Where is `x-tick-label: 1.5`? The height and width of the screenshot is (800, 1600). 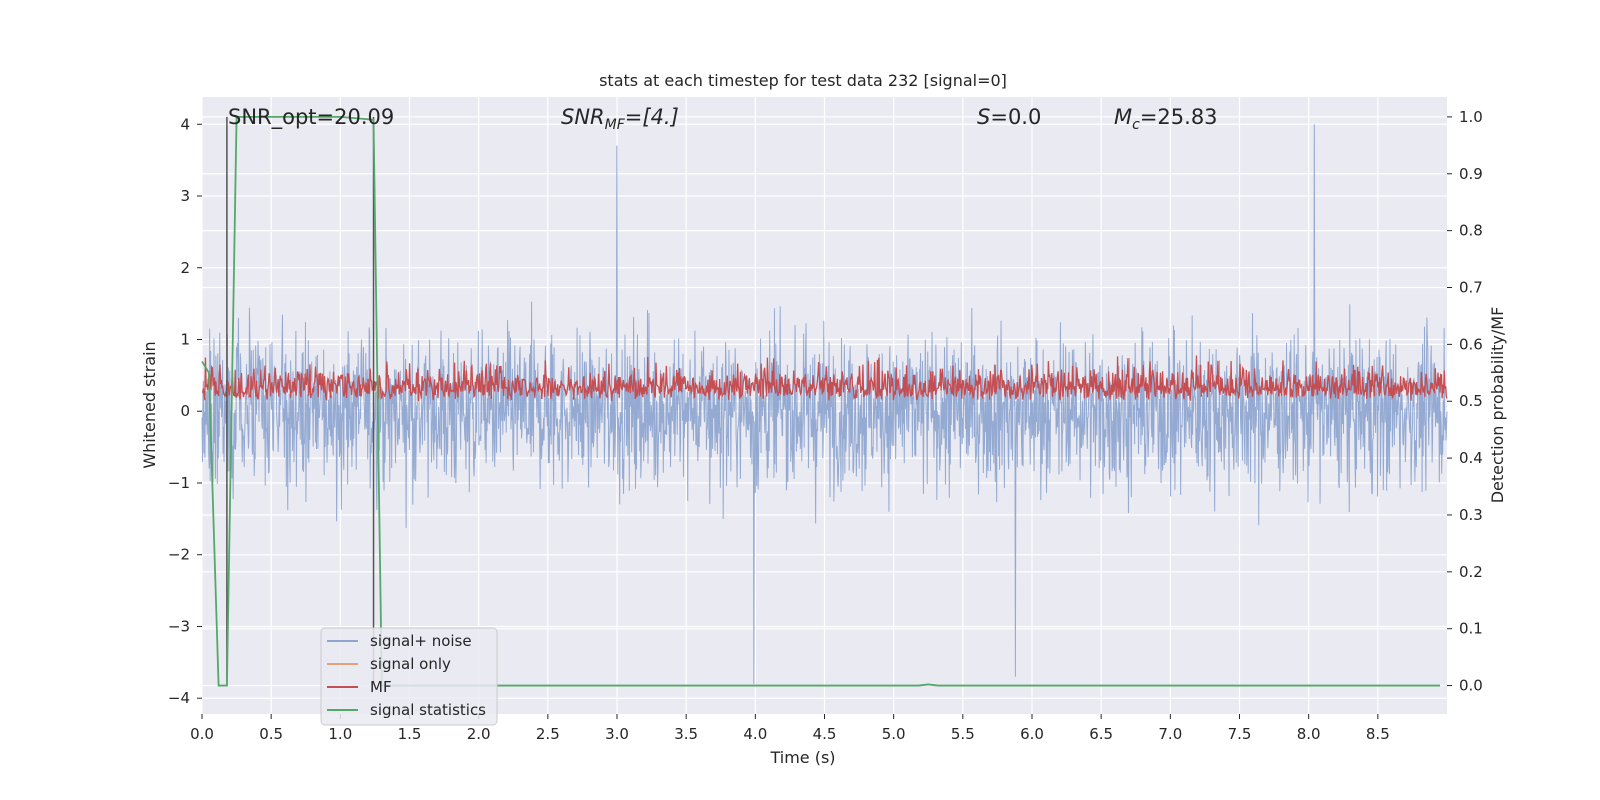 x-tick-label: 1.5 is located at coordinates (410, 734).